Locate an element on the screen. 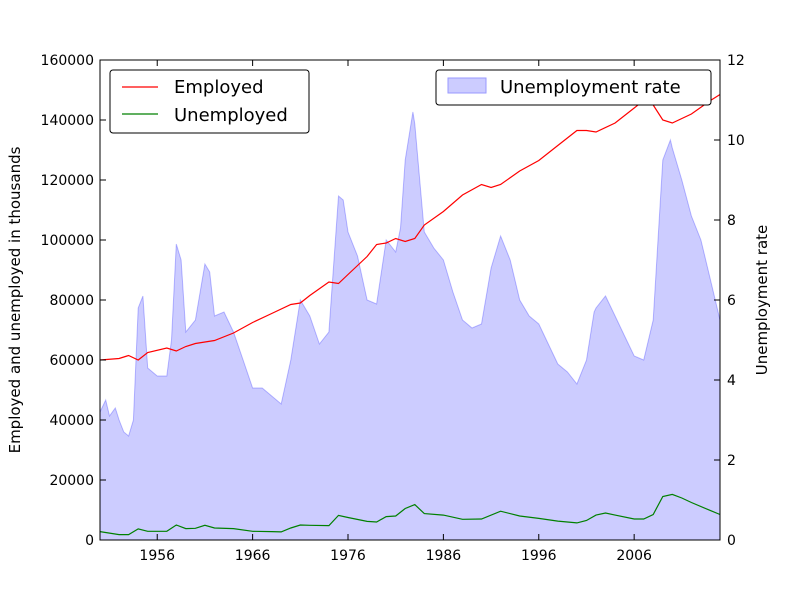  right-tick-label: 4 is located at coordinates (731, 381).